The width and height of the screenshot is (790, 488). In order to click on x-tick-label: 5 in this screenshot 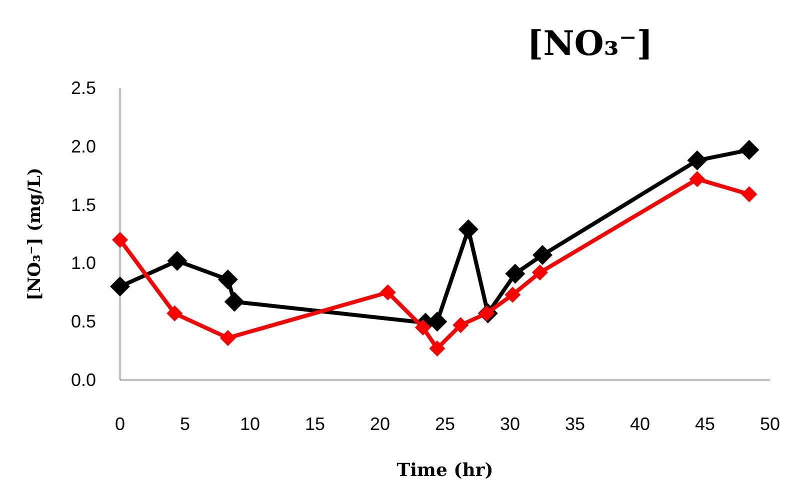, I will do `click(185, 424)`.